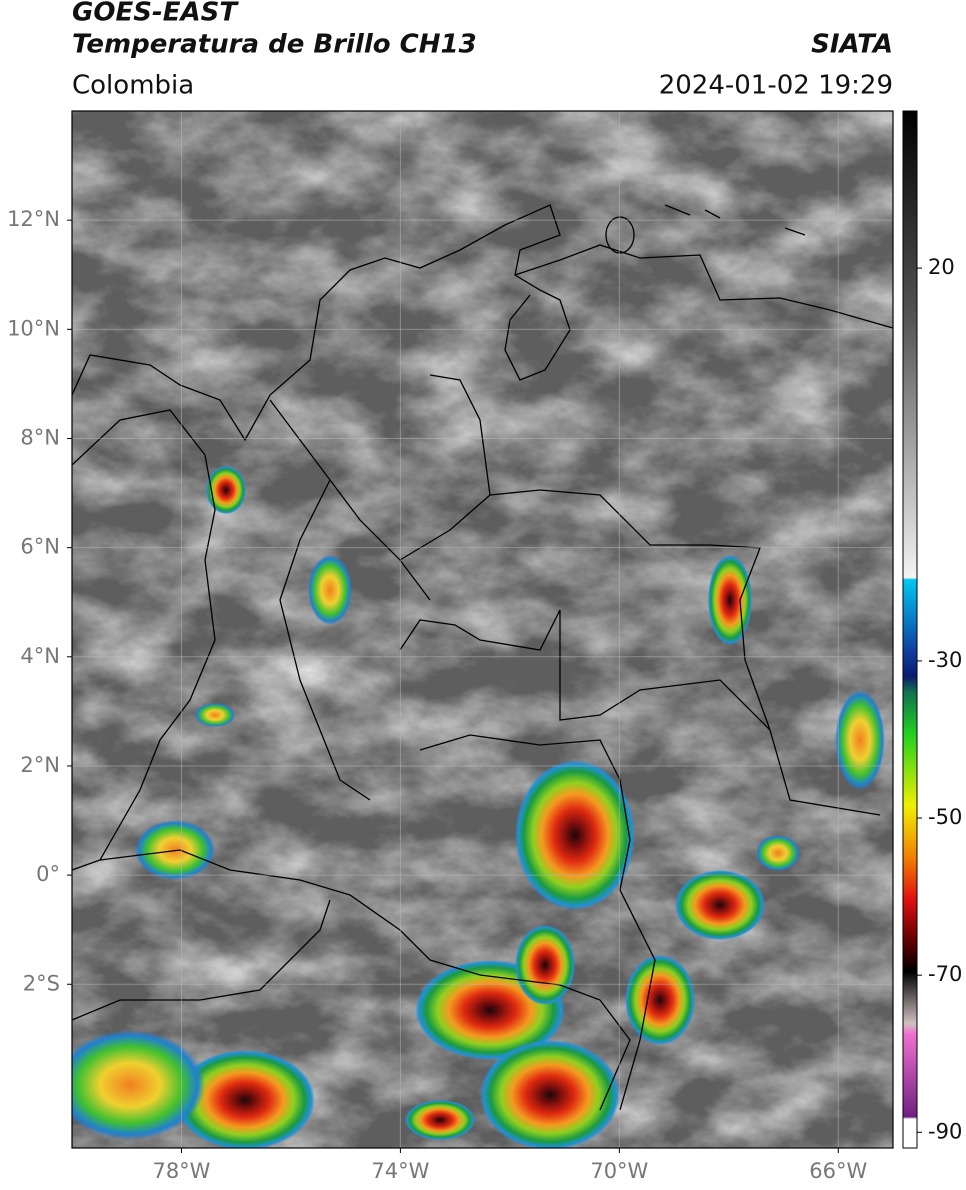  Describe the element at coordinates (945, 817) in the screenshot. I see `colorbar-tick-label: -50` at that location.